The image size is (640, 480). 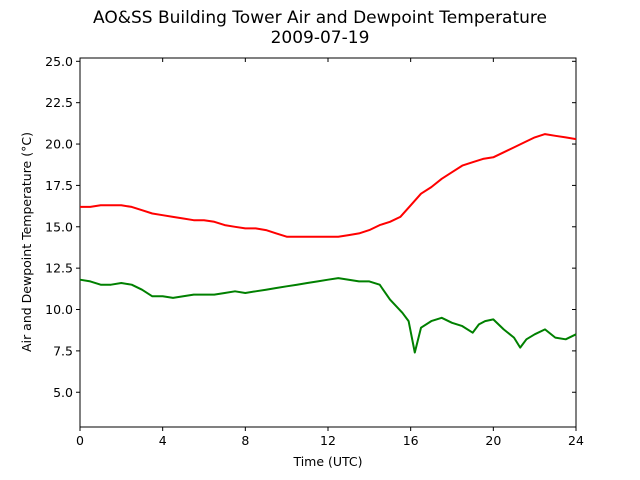 What do you see at coordinates (59, 144) in the screenshot?
I see `y-tick-label: 20.0` at bounding box center [59, 144].